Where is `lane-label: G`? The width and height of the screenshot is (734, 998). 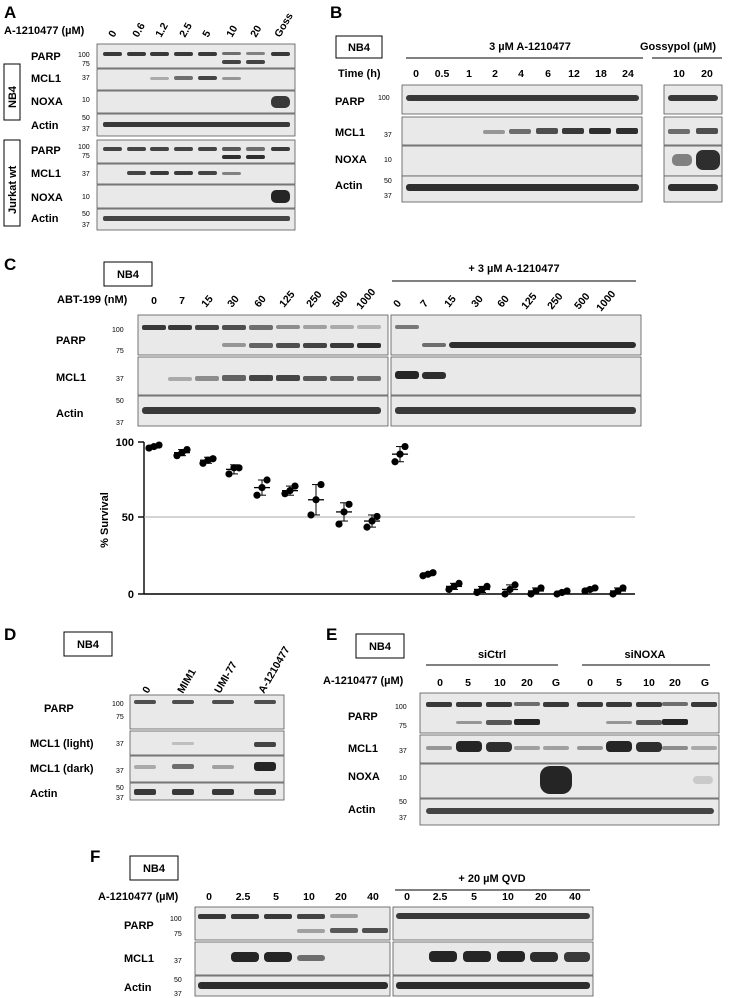 lane-label: G is located at coordinates (705, 683).